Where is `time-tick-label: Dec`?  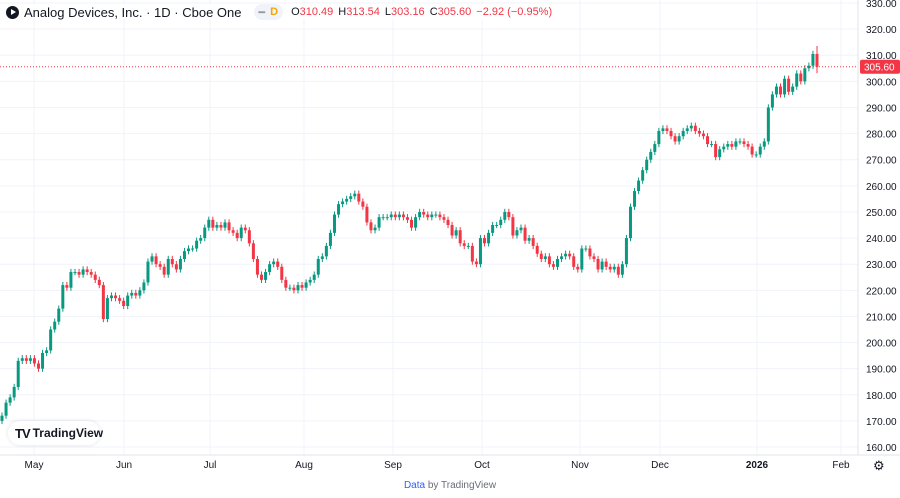
time-tick-label: Dec is located at coordinates (660, 465).